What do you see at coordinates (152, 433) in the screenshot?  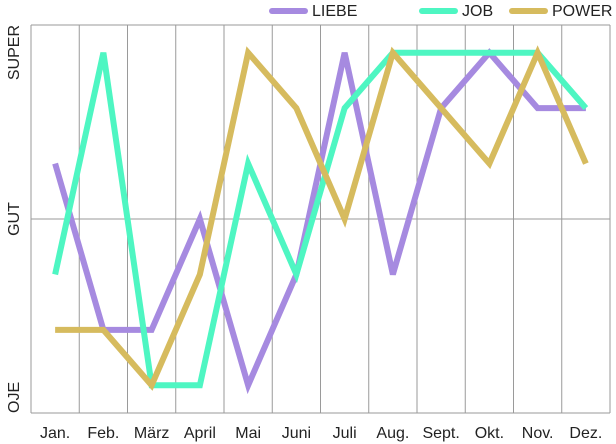 I see `x-tick-label: März` at bounding box center [152, 433].